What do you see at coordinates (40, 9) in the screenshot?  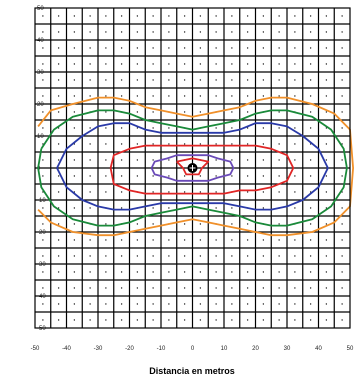 I see `y-tick-label: 50` at bounding box center [40, 9].